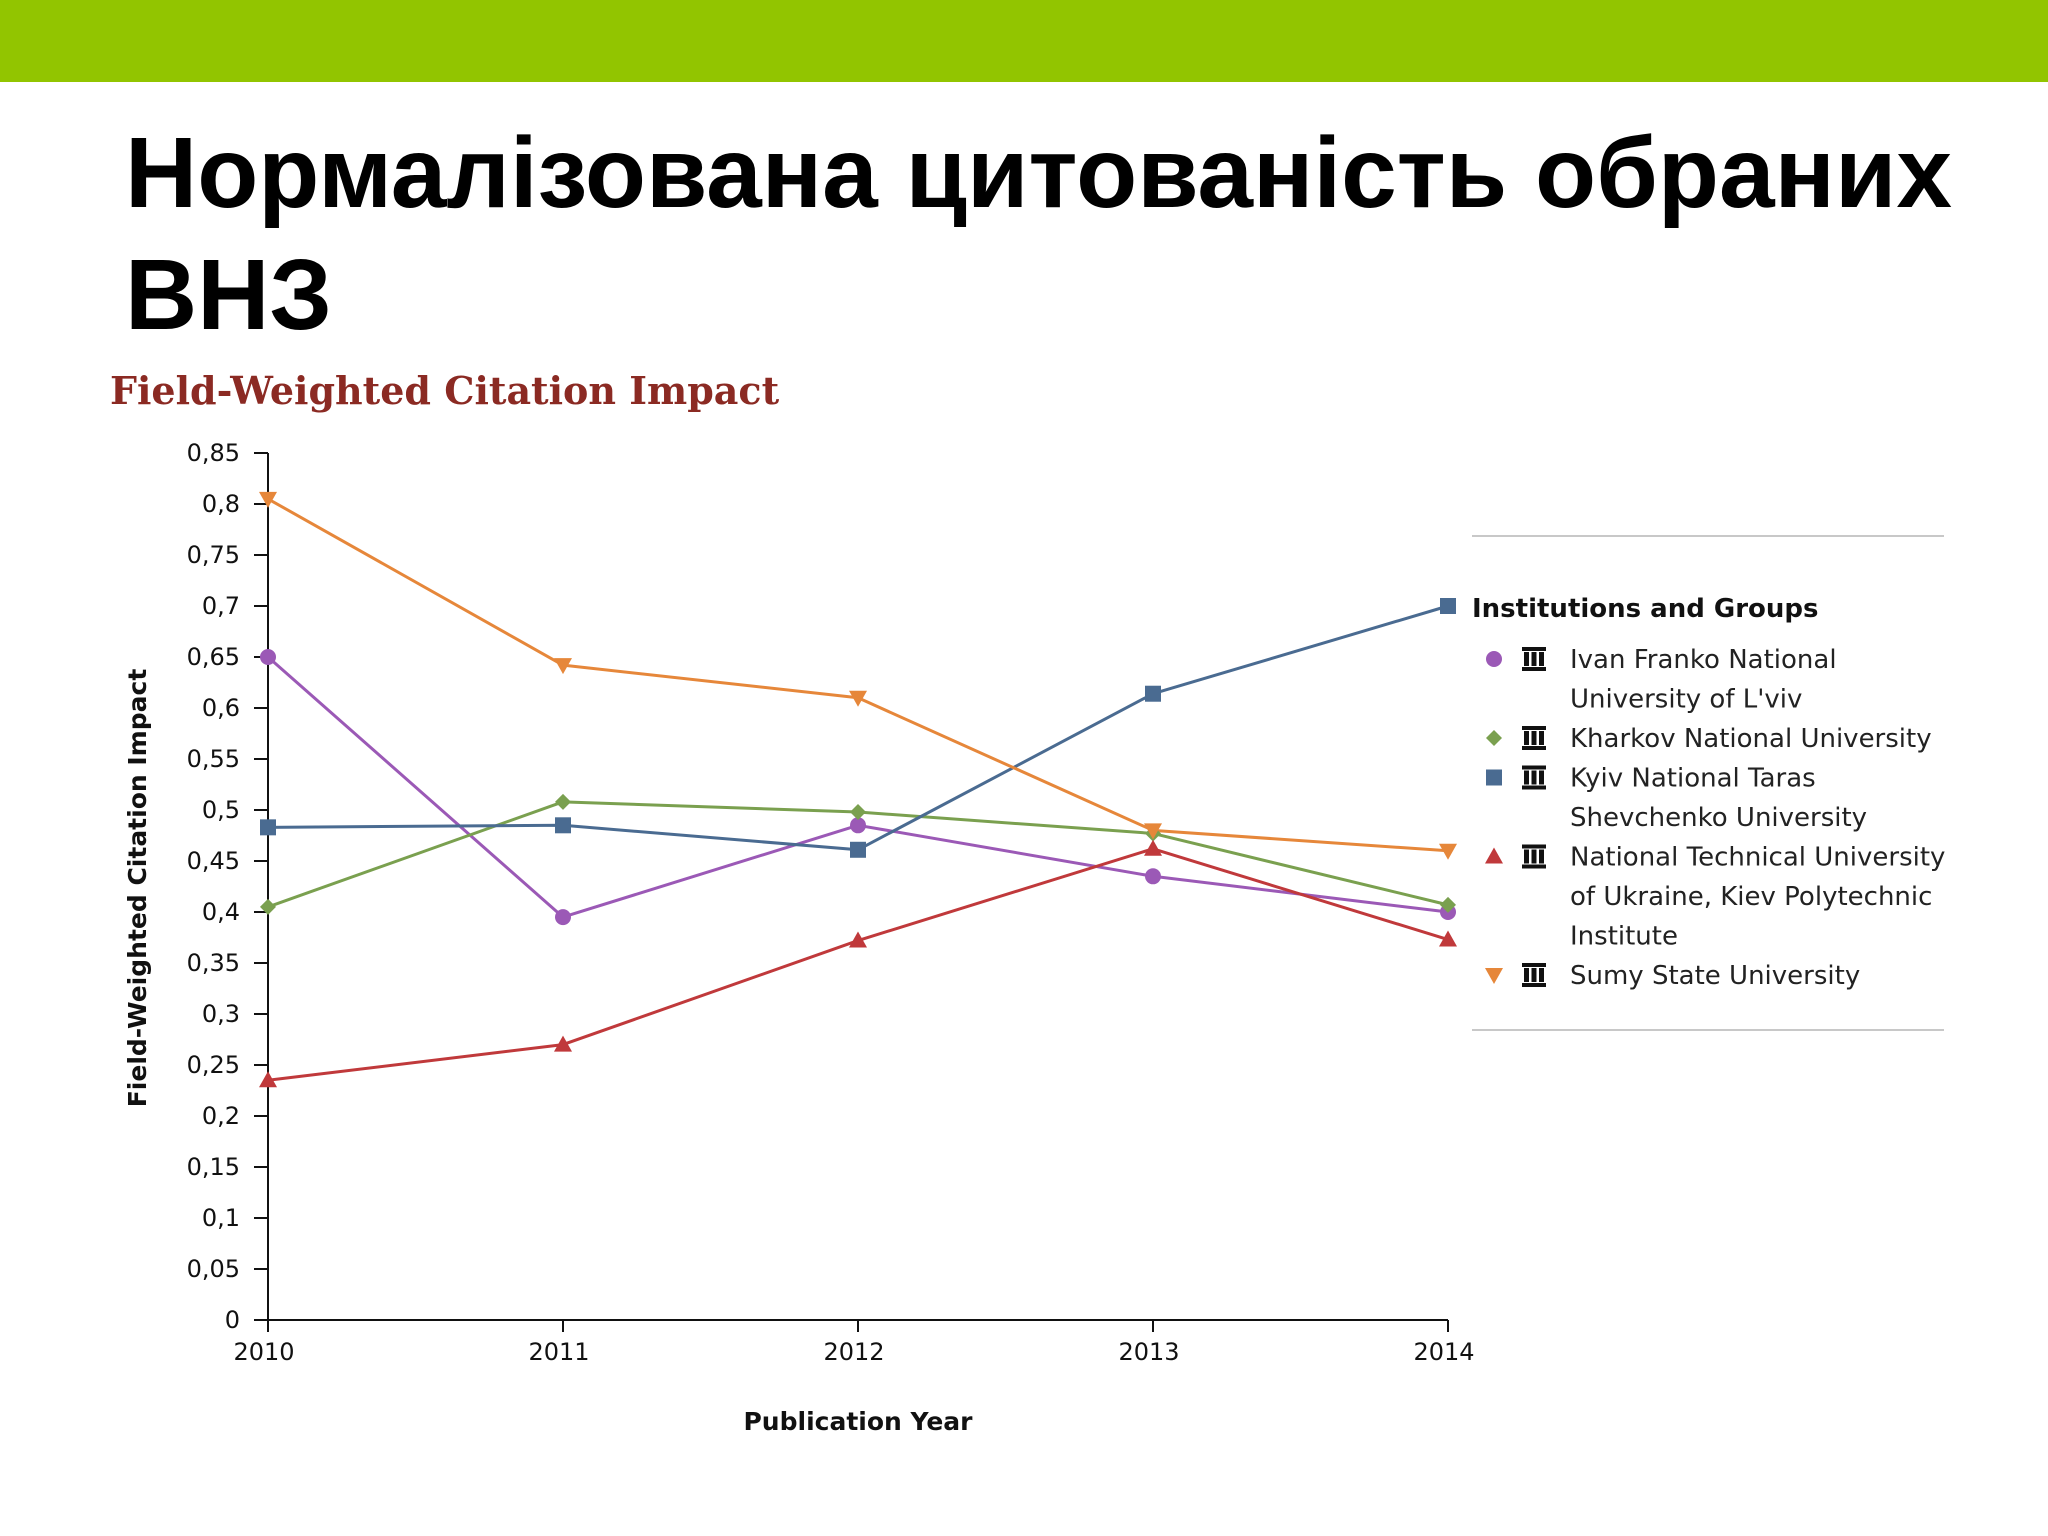  I want to click on y-tick-label: 0,7, so click(221, 606).